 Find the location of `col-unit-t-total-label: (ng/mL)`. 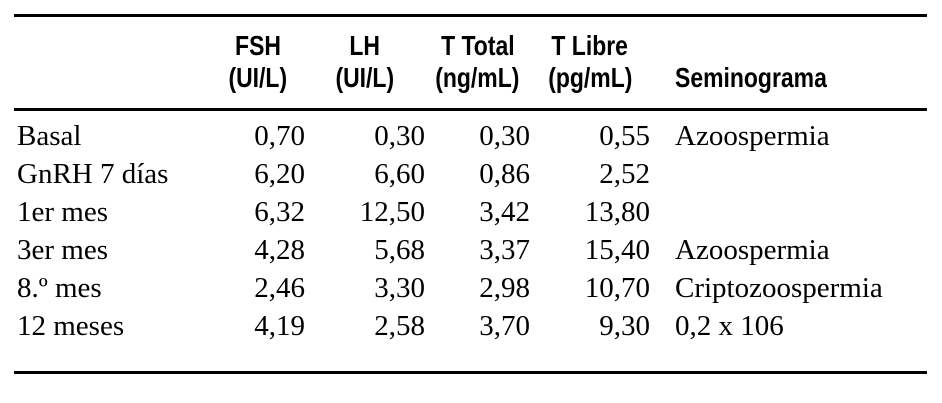

col-unit-t-total-label: (ng/mL) is located at coordinates (477, 77).